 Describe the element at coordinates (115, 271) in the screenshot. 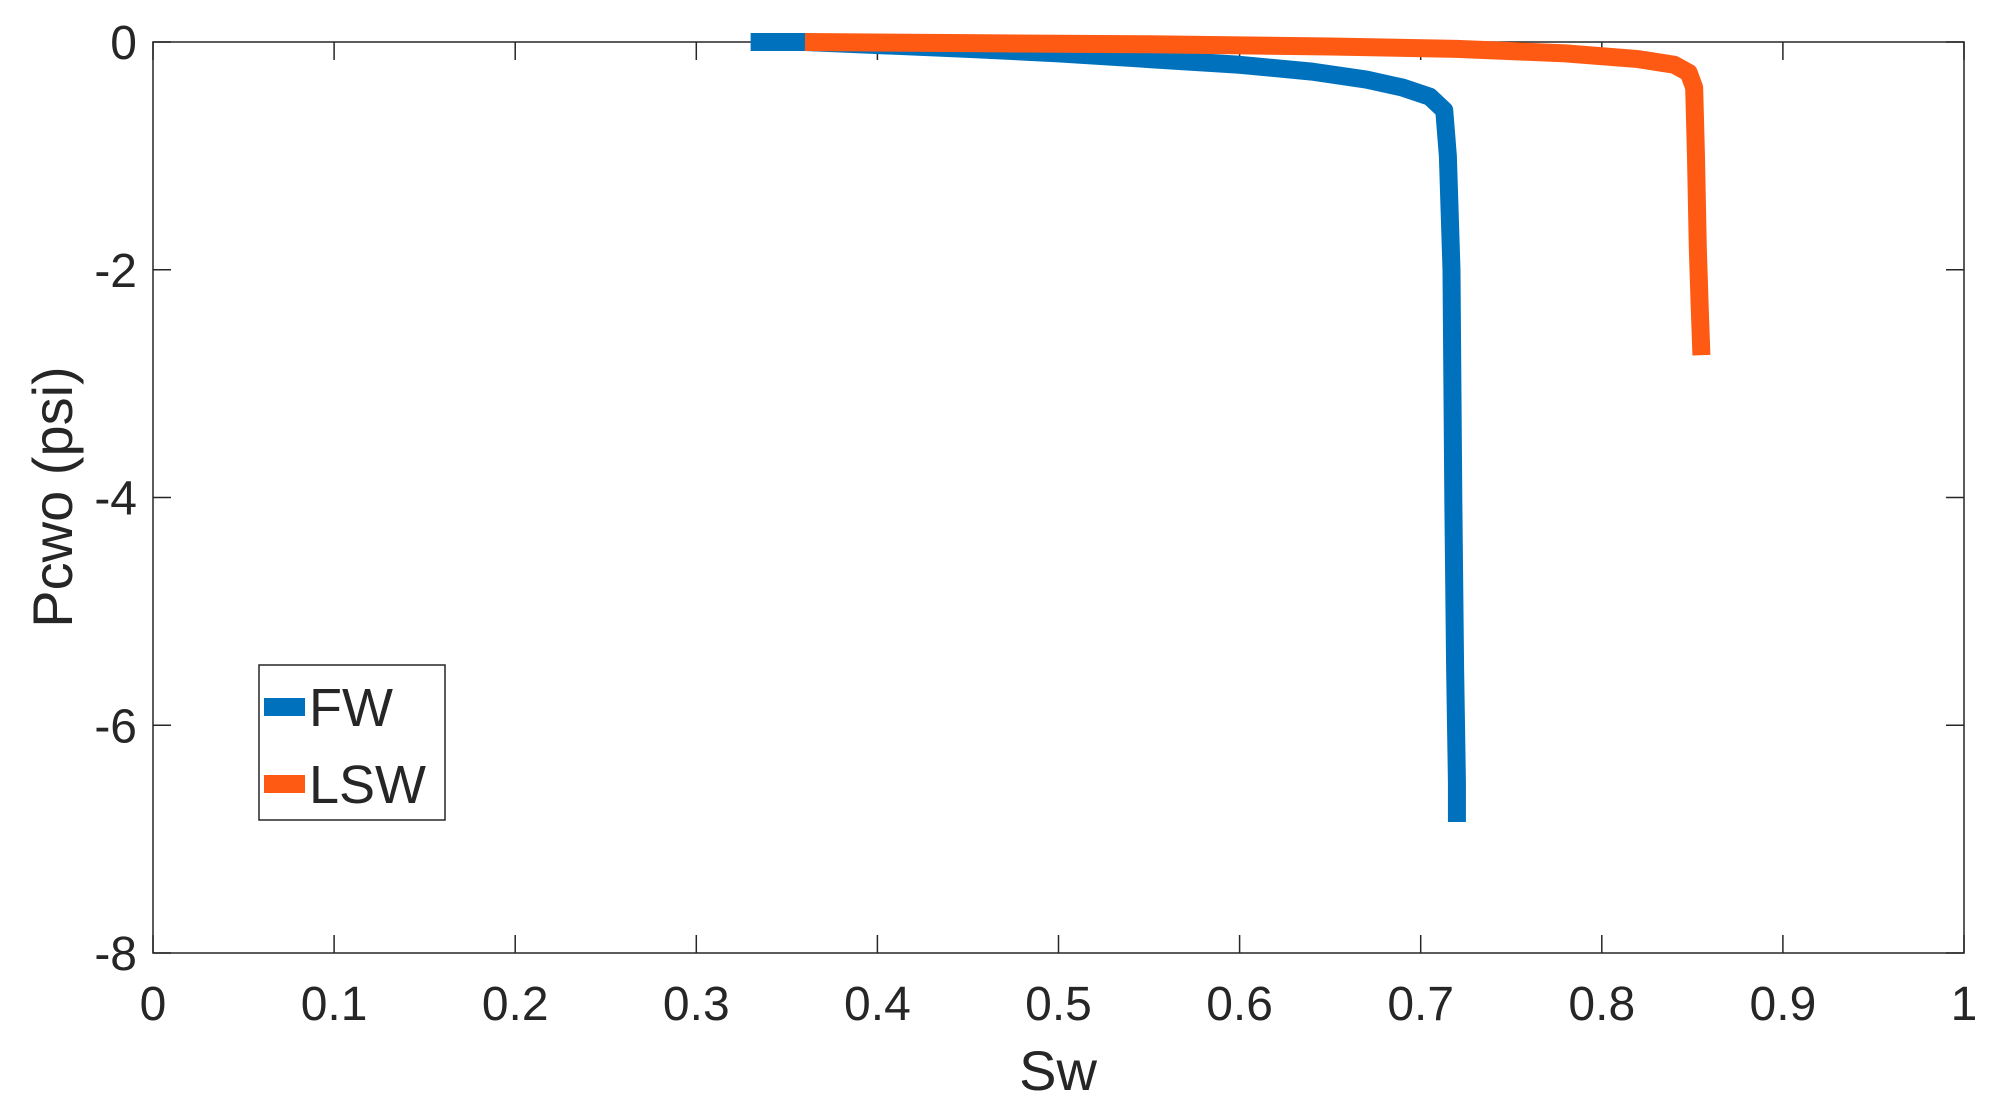

I see `y-tick-label: -2` at that location.